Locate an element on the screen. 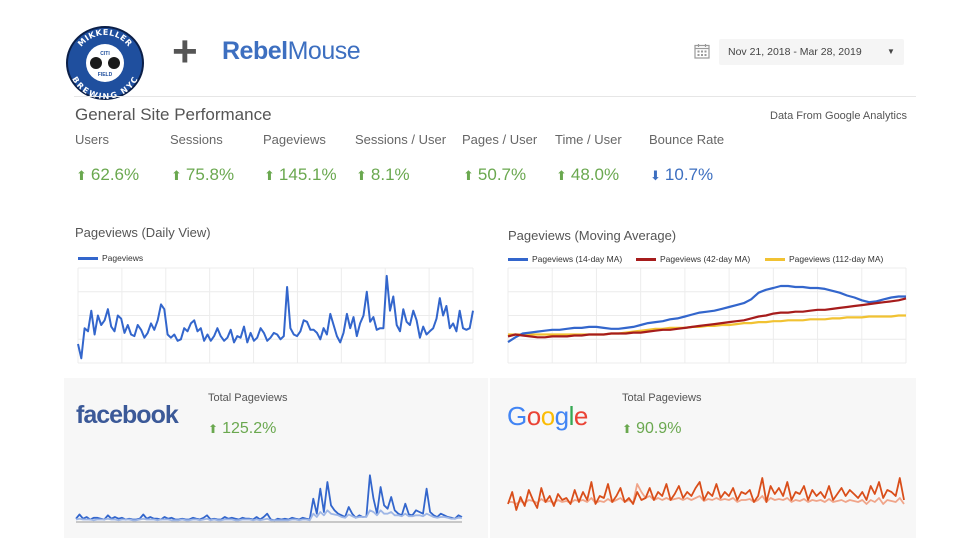 The width and height of the screenshot is (980, 552). facebook-total-pageviews-label: Total Pageviews is located at coordinates (248, 398).